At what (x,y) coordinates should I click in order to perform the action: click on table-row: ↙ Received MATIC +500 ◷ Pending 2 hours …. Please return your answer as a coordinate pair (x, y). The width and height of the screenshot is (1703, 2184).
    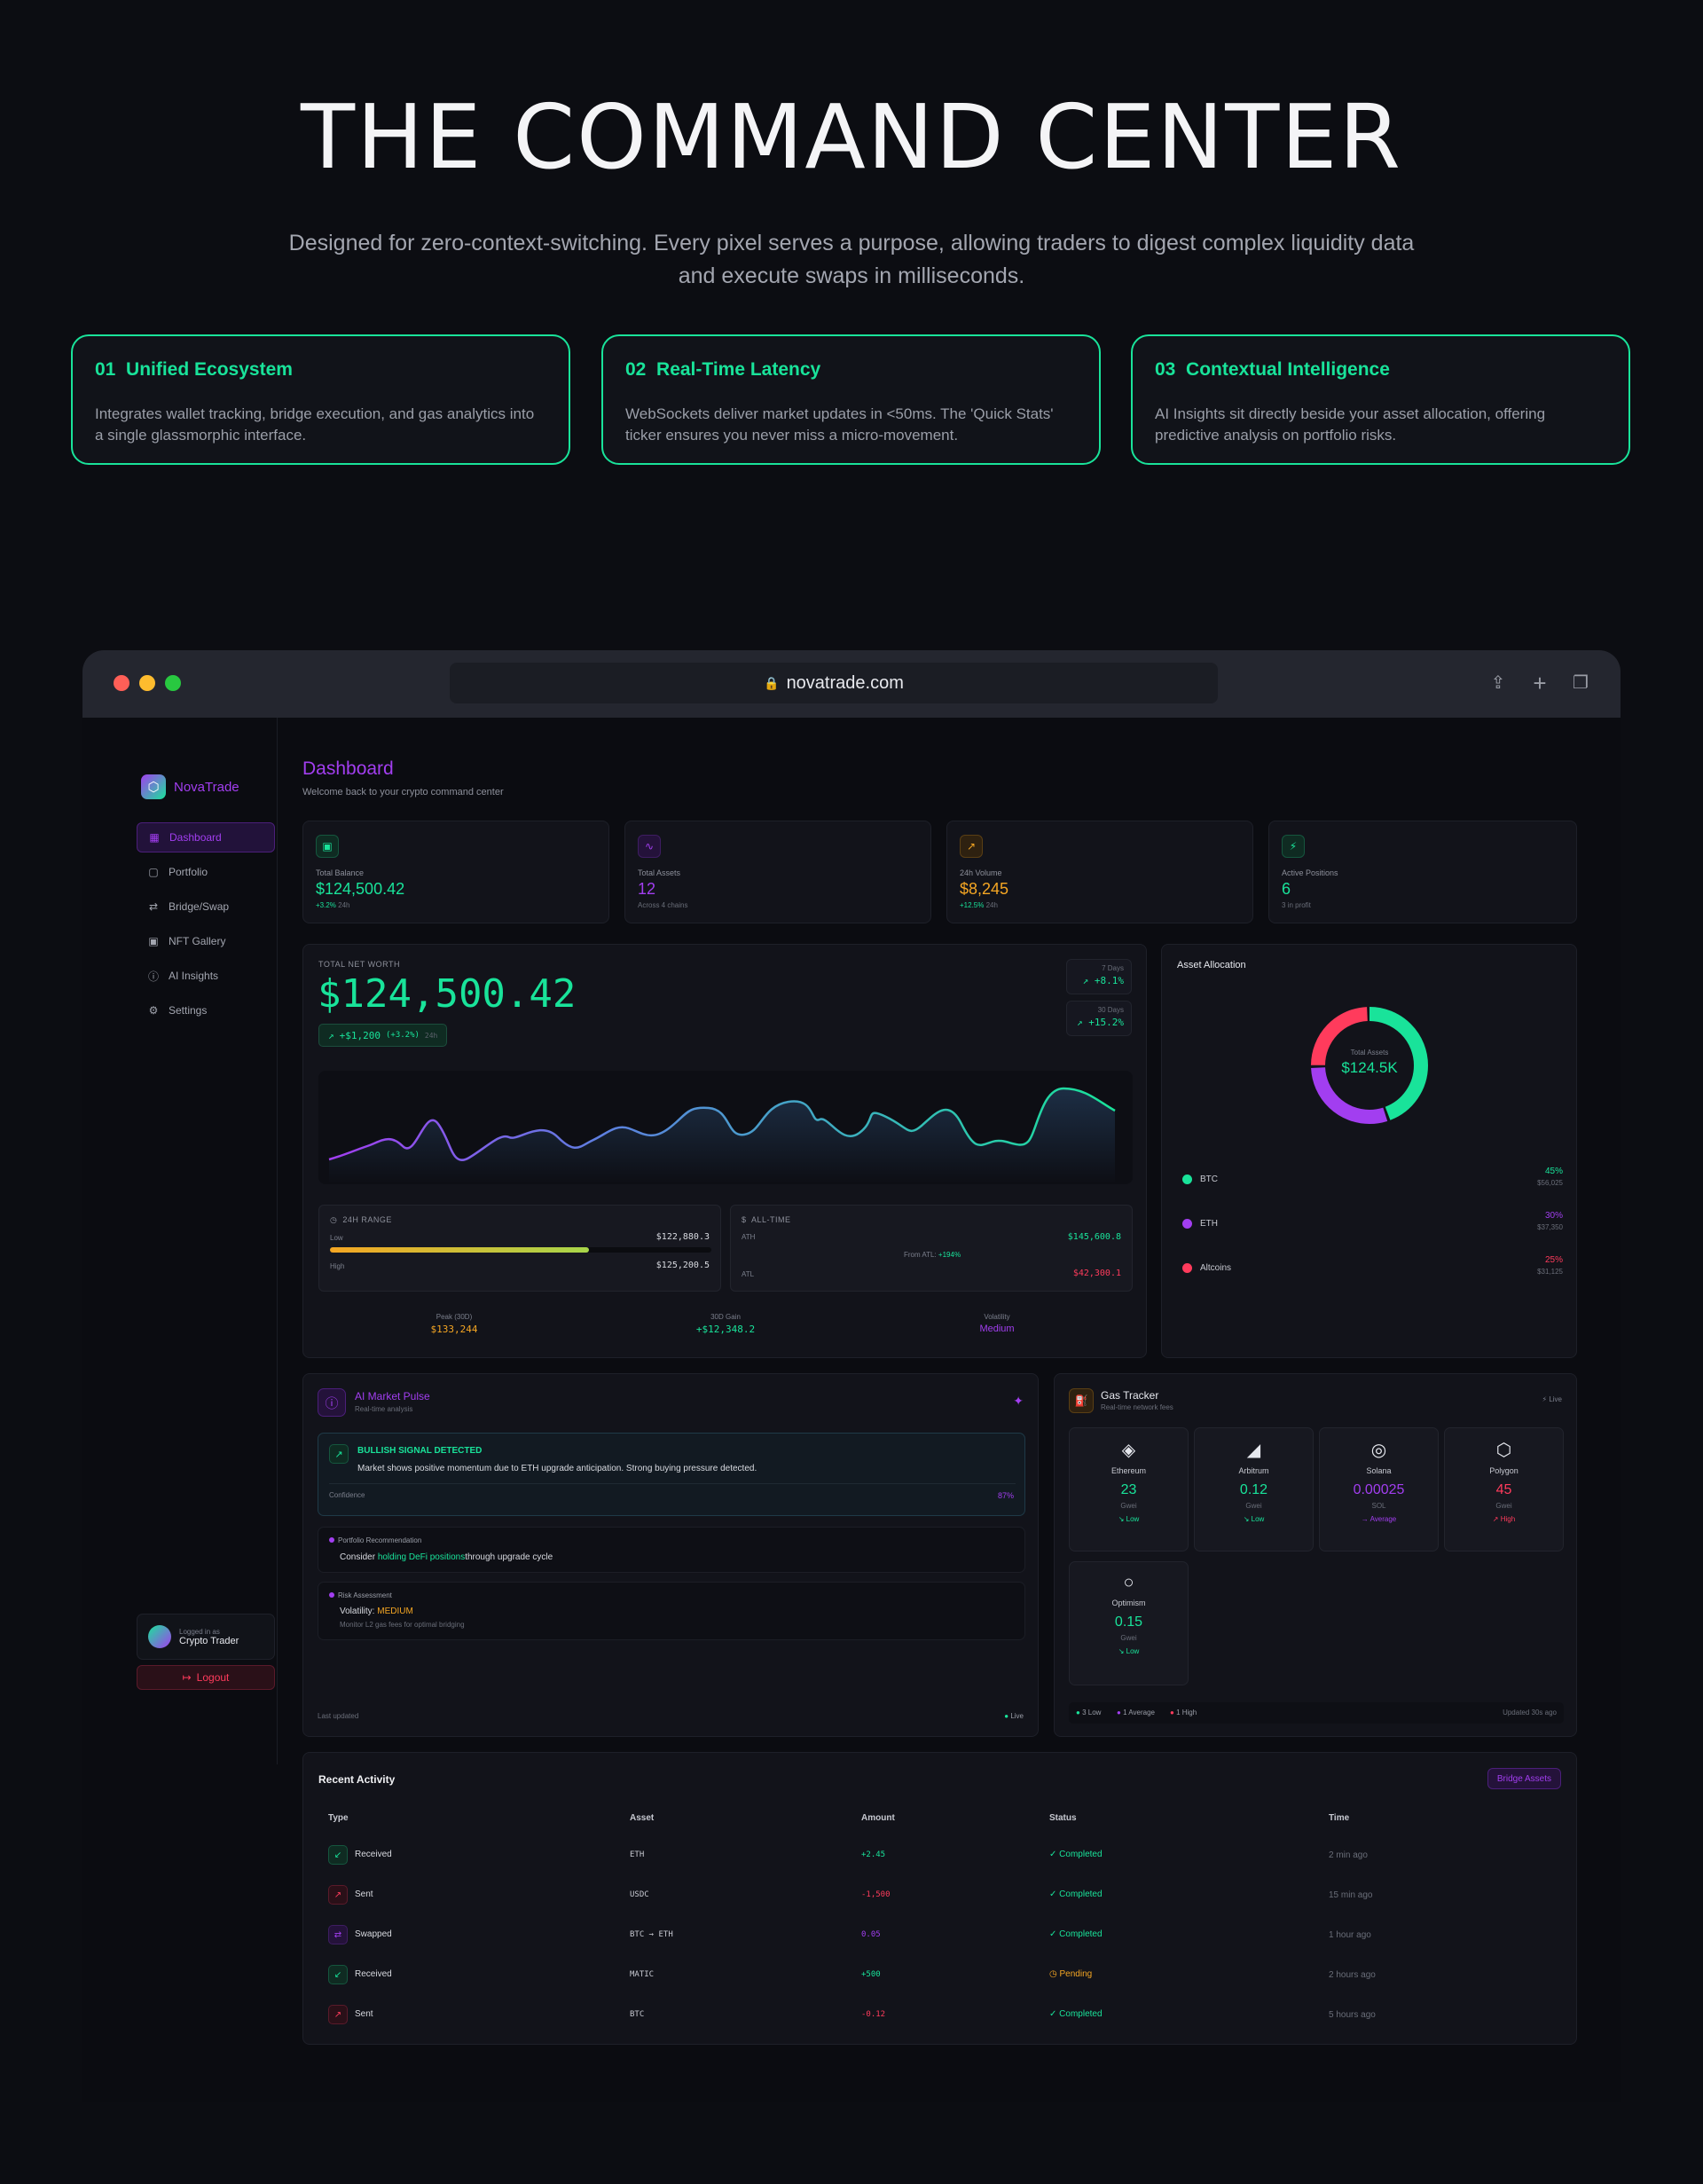
    Looking at the image, I should click on (949, 1975).